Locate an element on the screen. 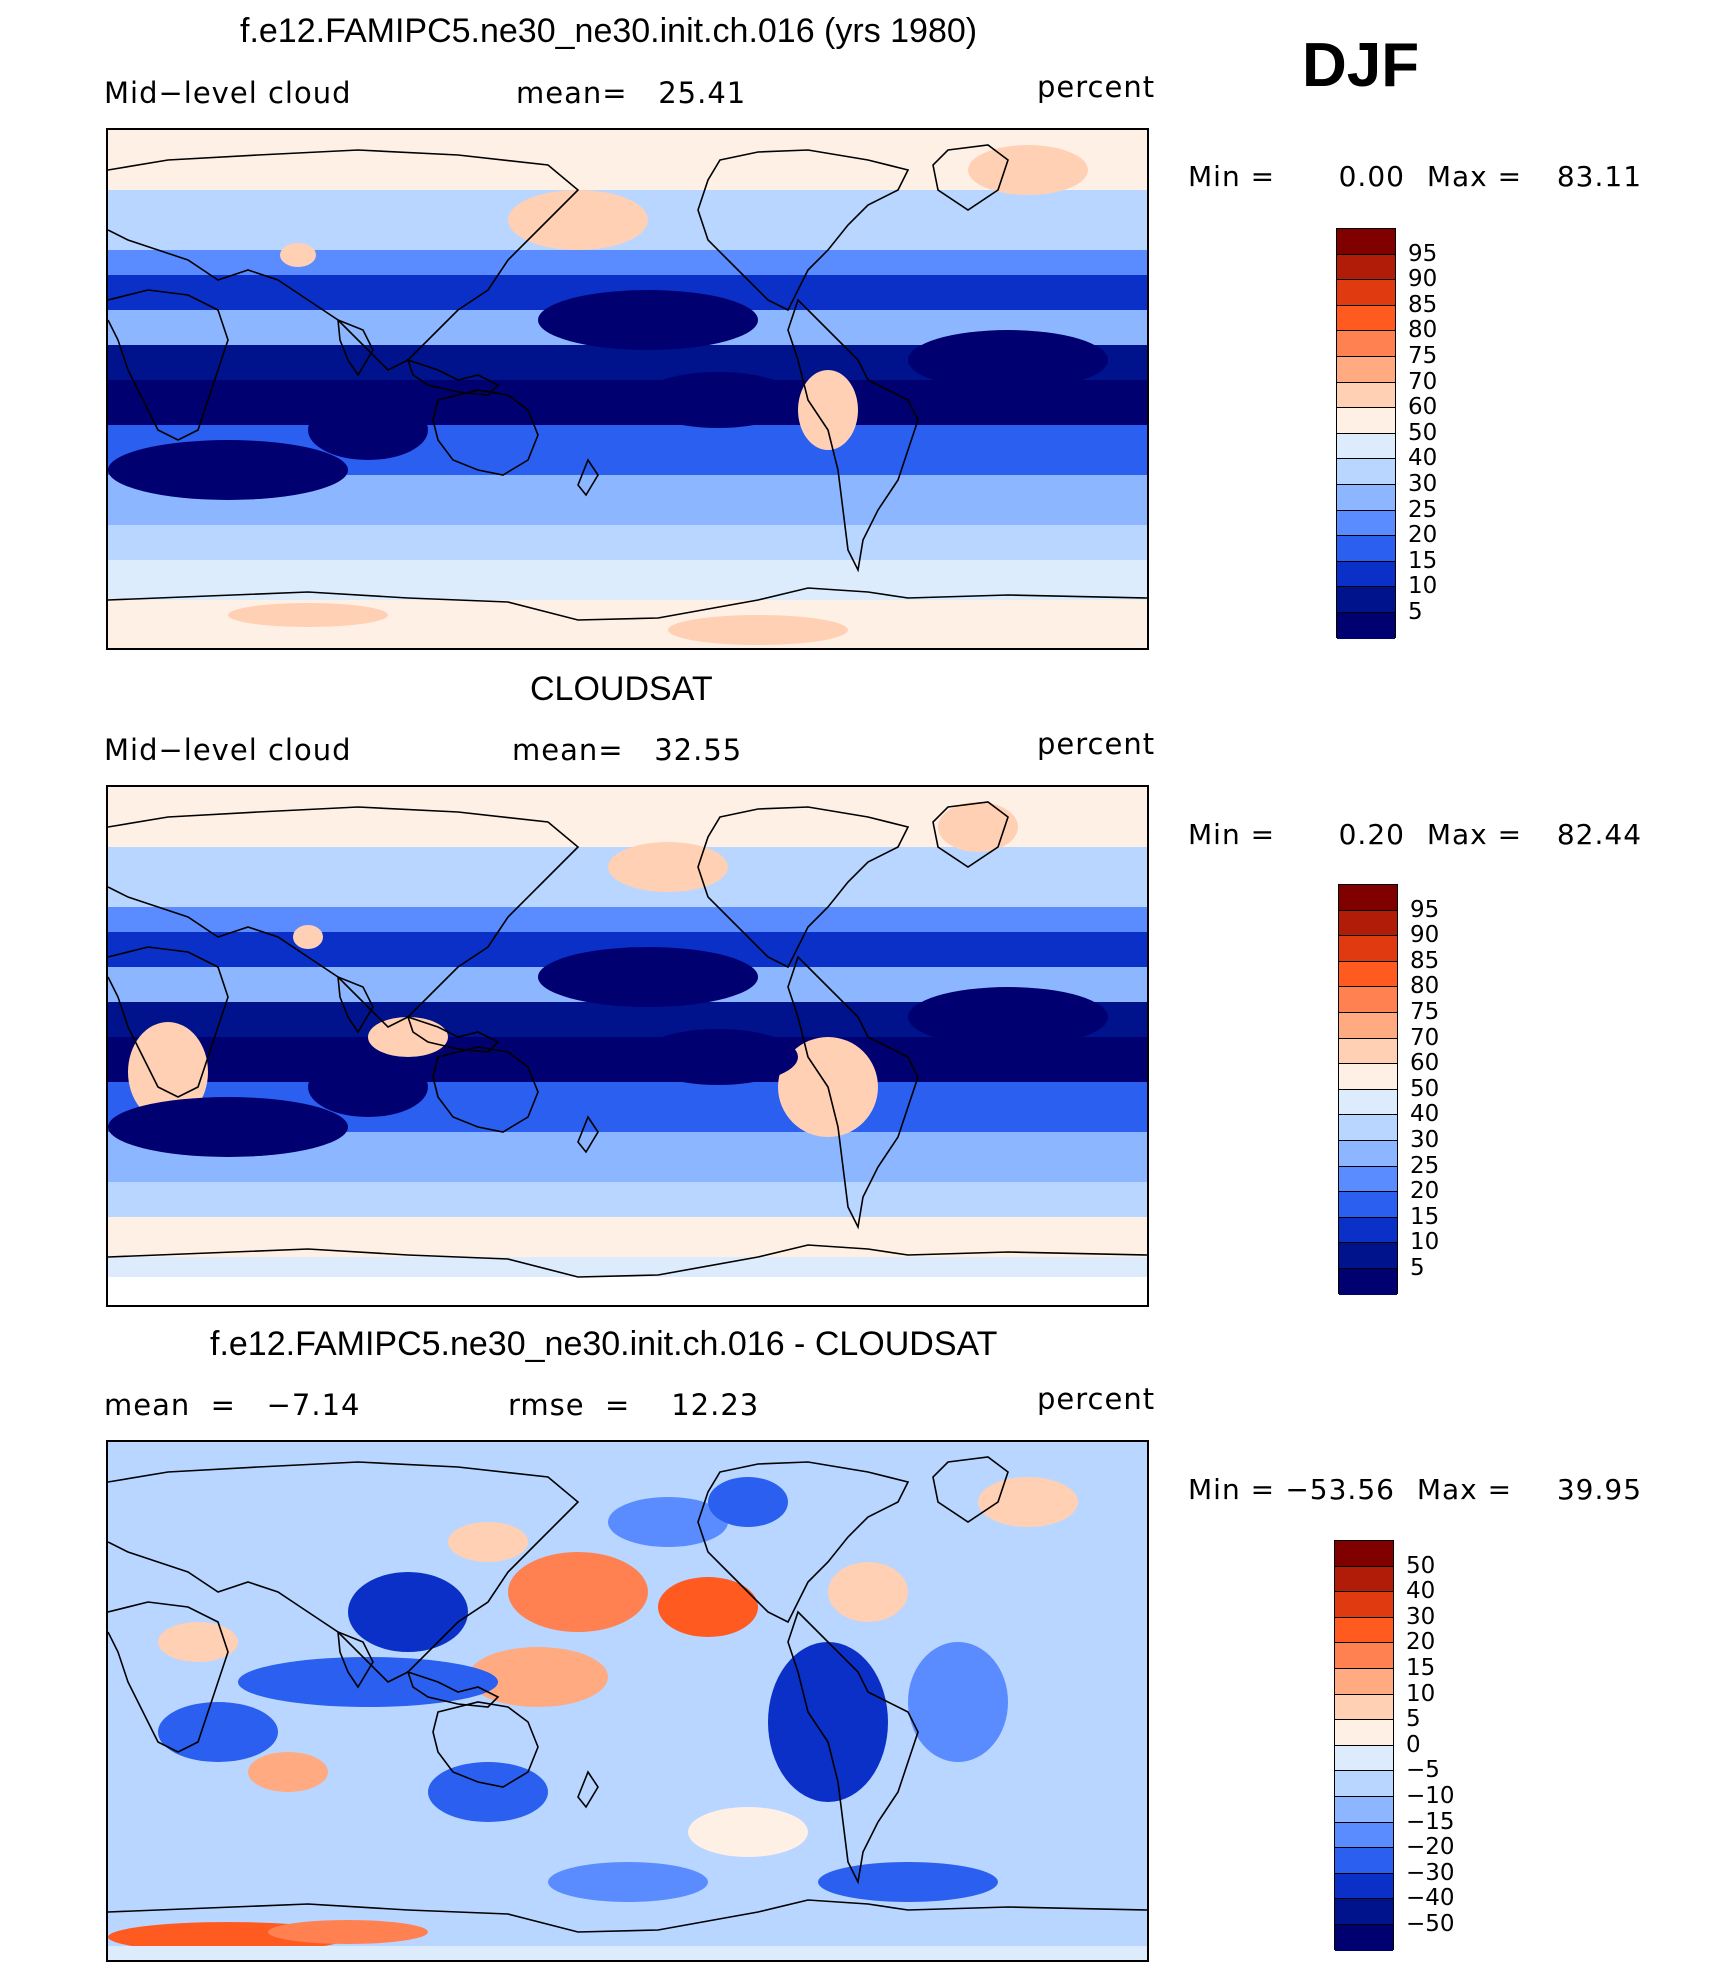  panel-3-min-value: −53.56 is located at coordinates (1340, 1489).